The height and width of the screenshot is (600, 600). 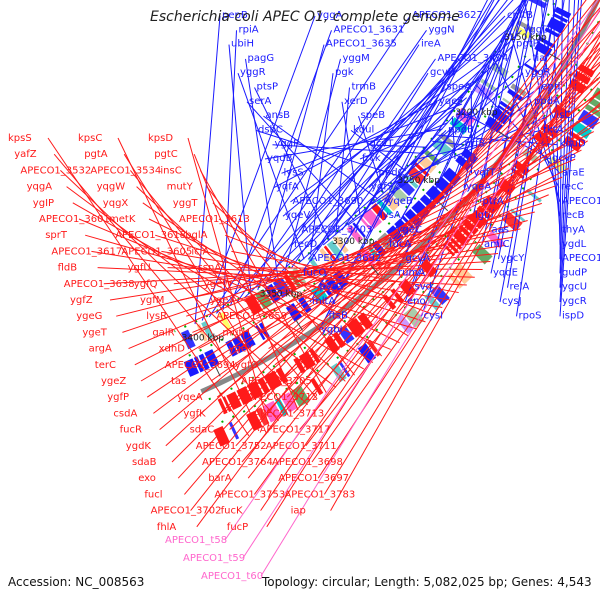 What do you see at coordinates (153, 494) in the screenshot?
I see `gene-label: fucl` at bounding box center [153, 494].